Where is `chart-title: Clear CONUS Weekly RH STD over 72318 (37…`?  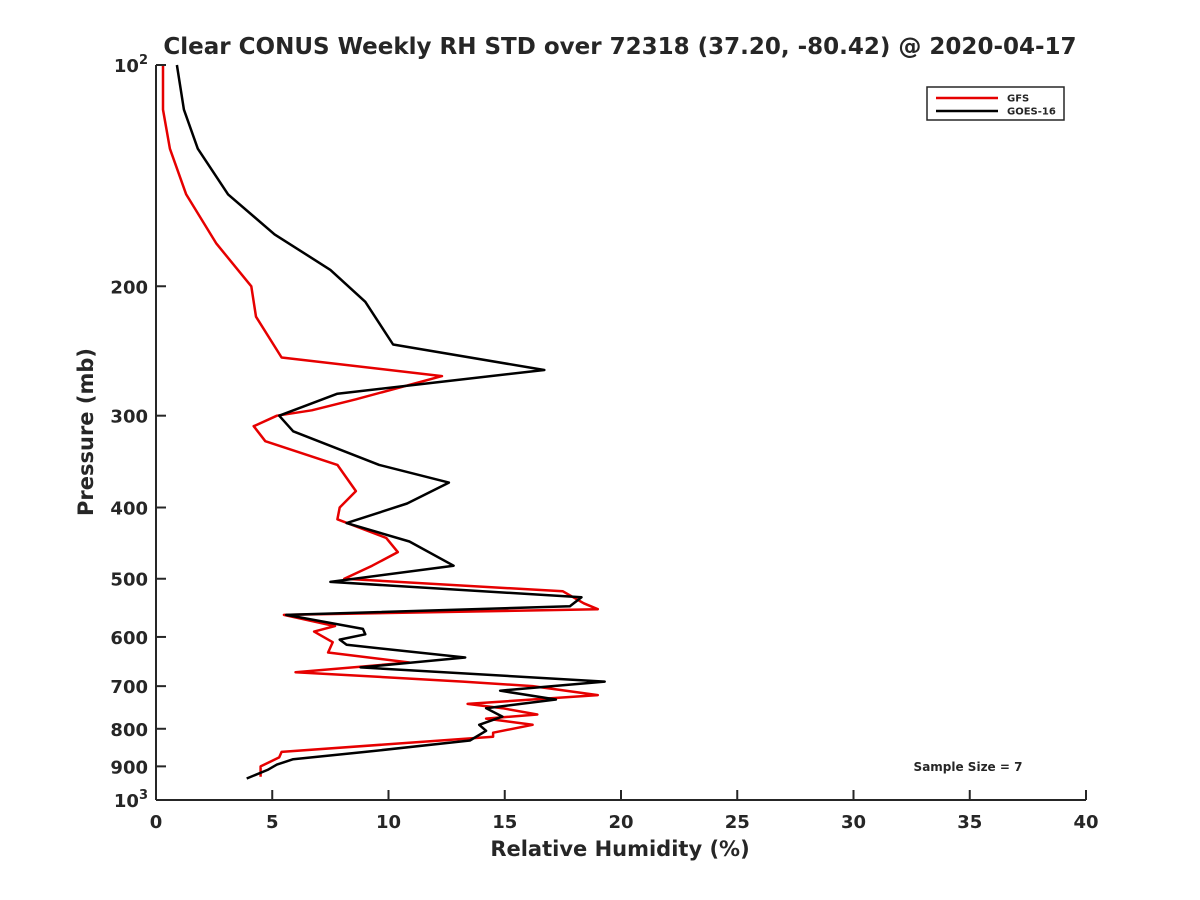
chart-title: Clear CONUS Weekly RH STD over 72318 (37… is located at coordinates (619, 47).